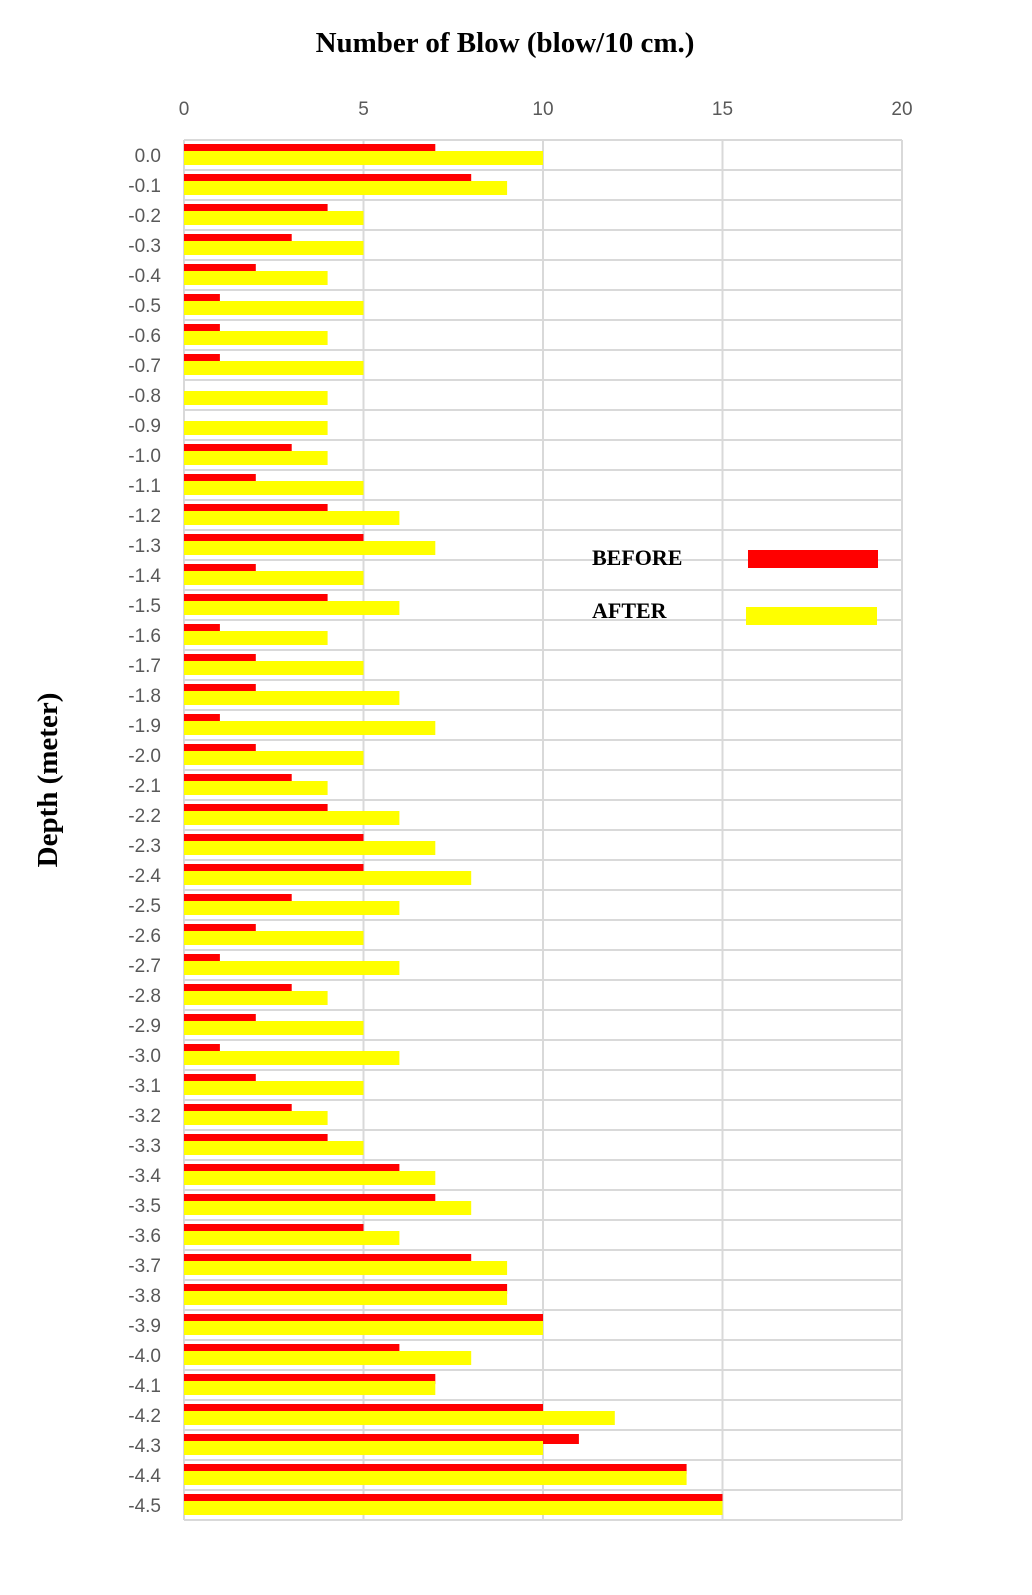 This screenshot has height=1595, width=1032. What do you see at coordinates (144, 1266) in the screenshot?
I see `y-tick-label: -3.7` at bounding box center [144, 1266].